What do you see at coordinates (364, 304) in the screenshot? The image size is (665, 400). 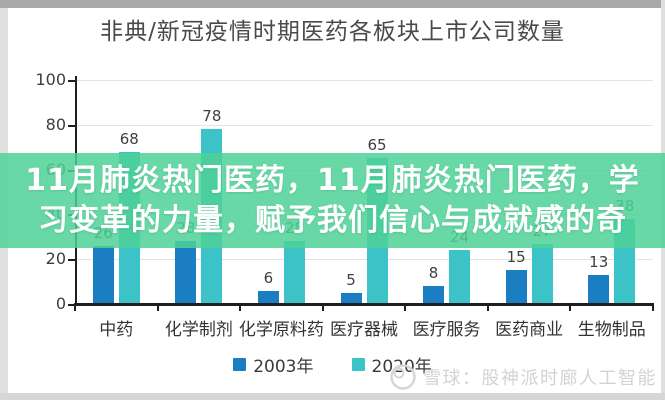 I see `x-axis` at bounding box center [364, 304].